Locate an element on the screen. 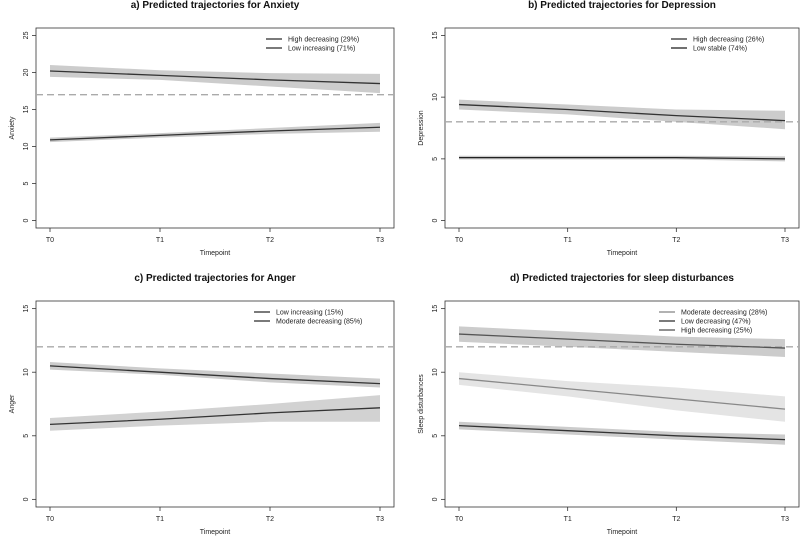 The height and width of the screenshot is (544, 800). panel-1-x-axis-label: Timepoint is located at coordinates (215, 253).